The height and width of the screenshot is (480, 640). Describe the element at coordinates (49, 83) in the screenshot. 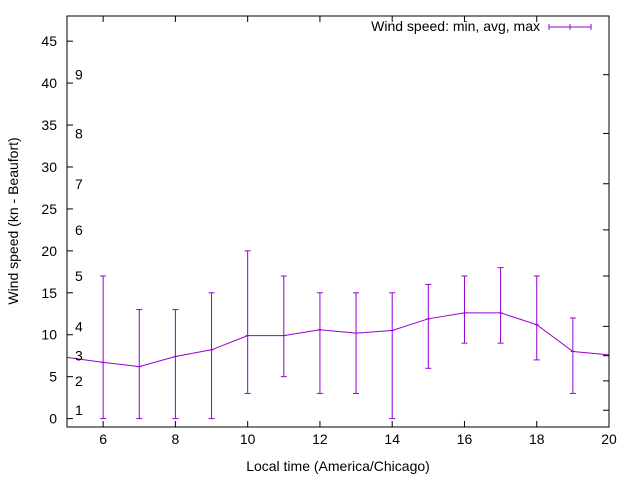

I see `y-tick-label: 40` at that location.